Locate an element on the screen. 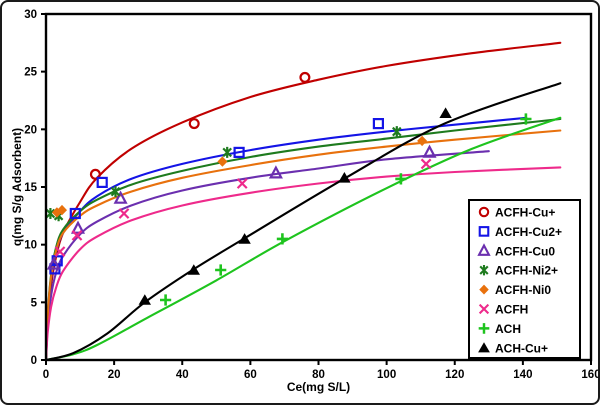  legend-item-ACFH-Cu0: ACFH-Cu0 is located at coordinates (516, 250).